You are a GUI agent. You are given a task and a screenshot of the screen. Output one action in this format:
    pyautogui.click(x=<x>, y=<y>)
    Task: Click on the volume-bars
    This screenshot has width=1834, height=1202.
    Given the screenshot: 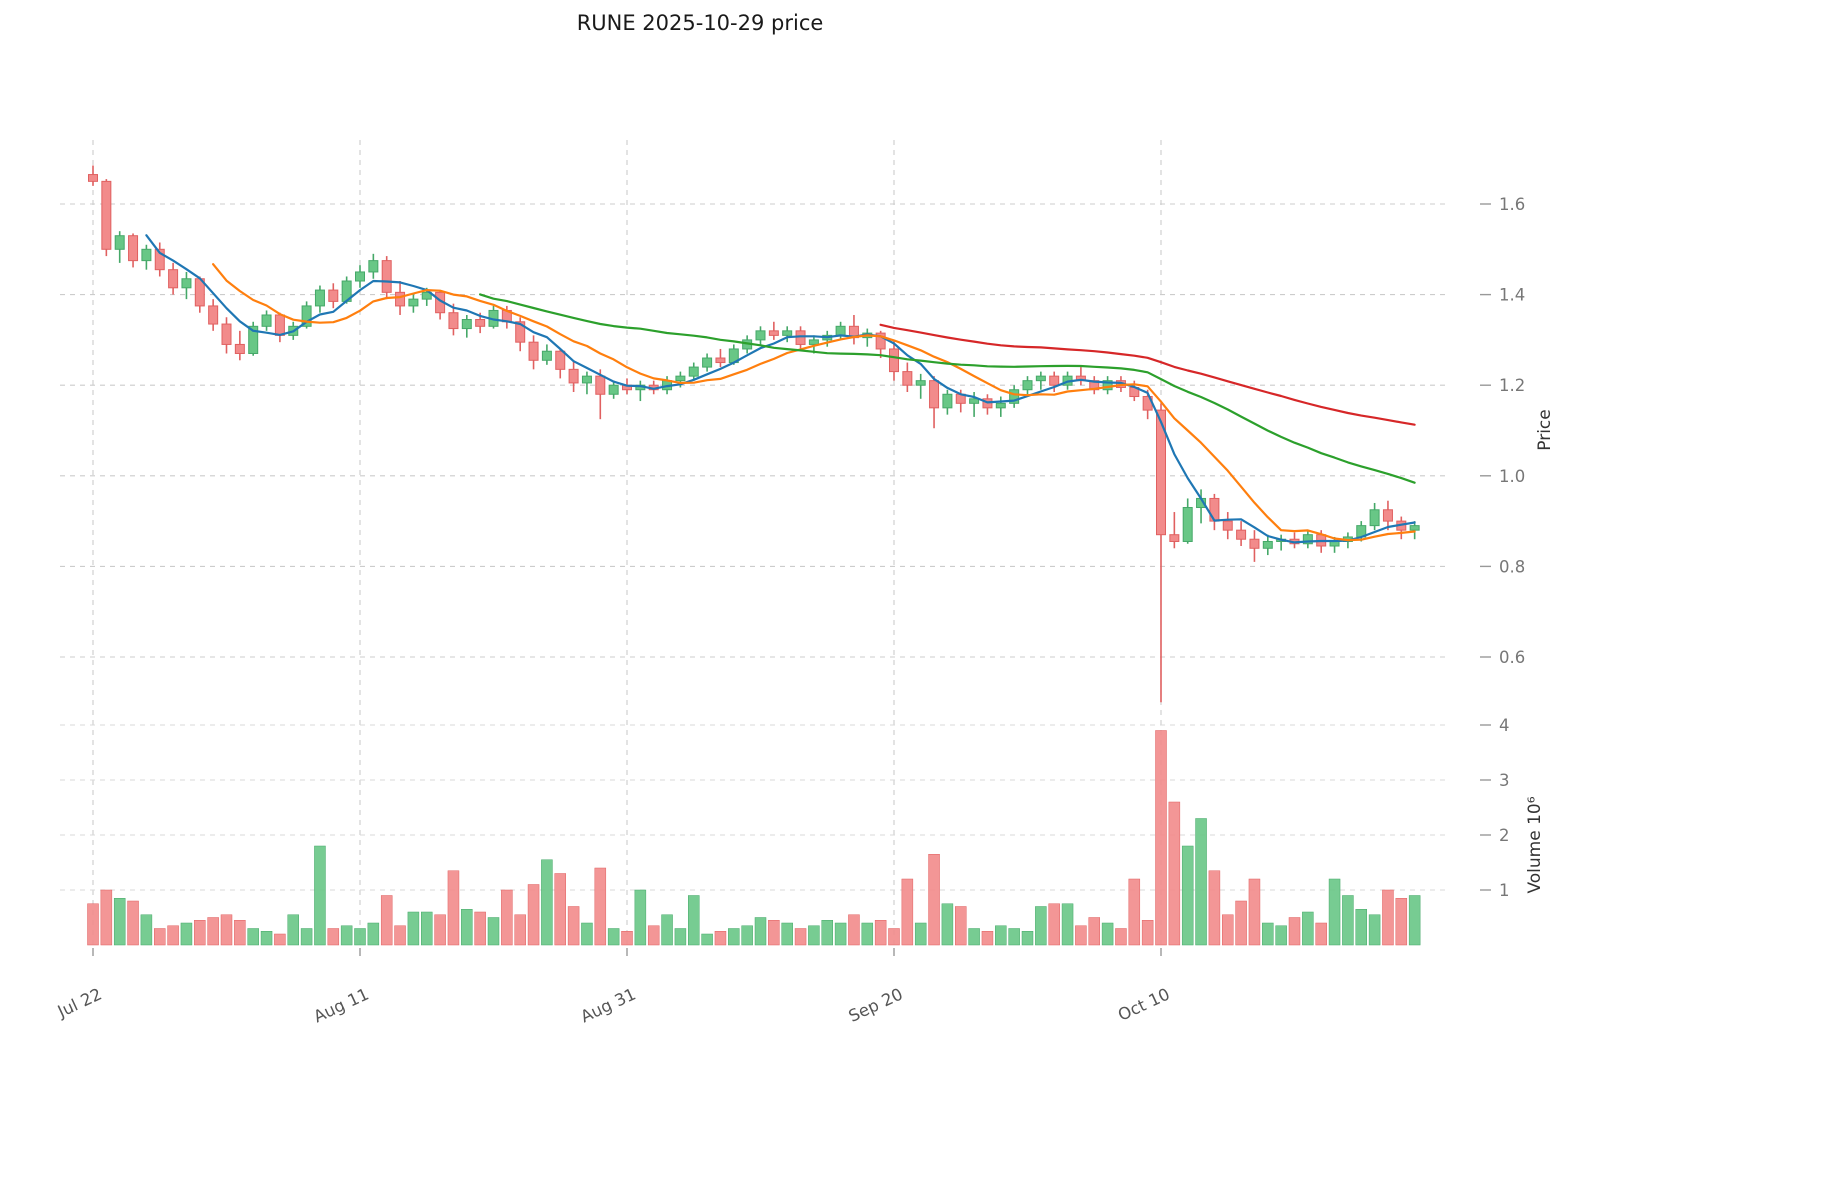 What is the action you would take?
    pyautogui.click(x=754, y=838)
    